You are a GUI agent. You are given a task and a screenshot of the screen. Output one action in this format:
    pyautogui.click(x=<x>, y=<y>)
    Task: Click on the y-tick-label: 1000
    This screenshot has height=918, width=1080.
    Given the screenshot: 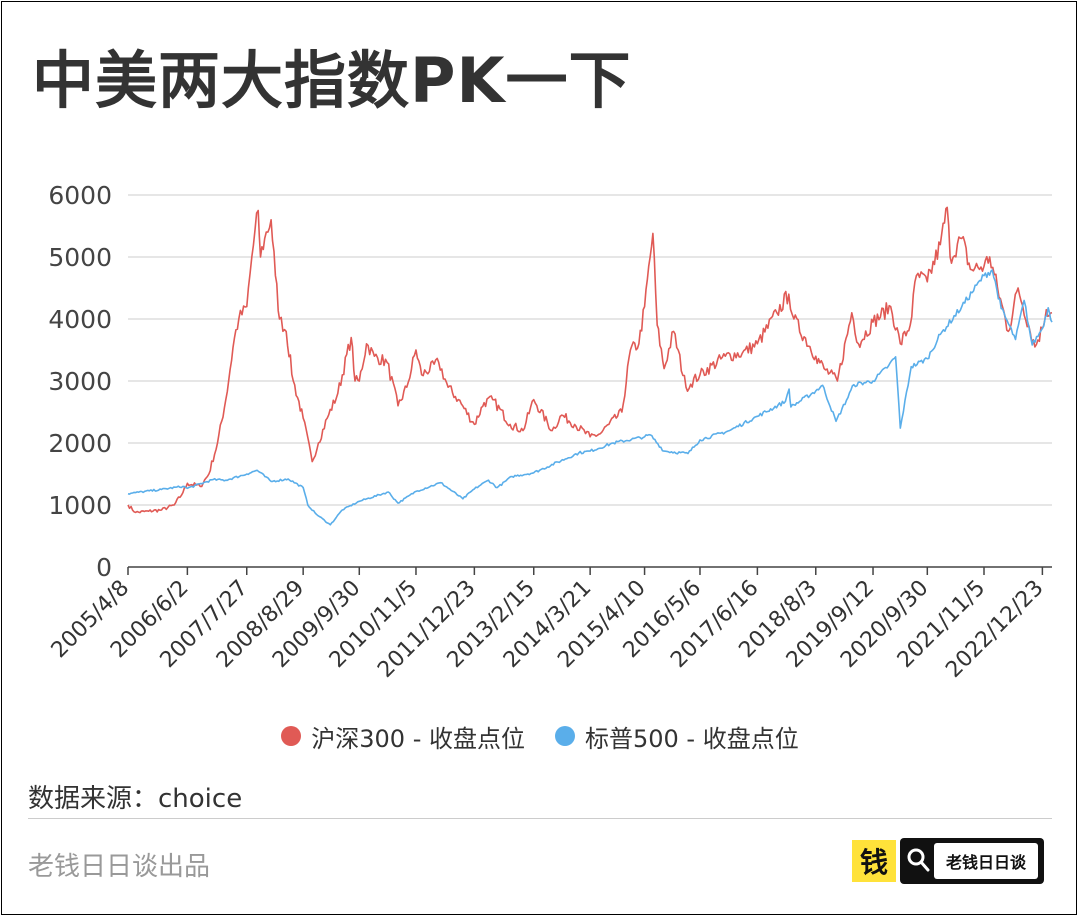 What is the action you would take?
    pyautogui.click(x=80, y=505)
    